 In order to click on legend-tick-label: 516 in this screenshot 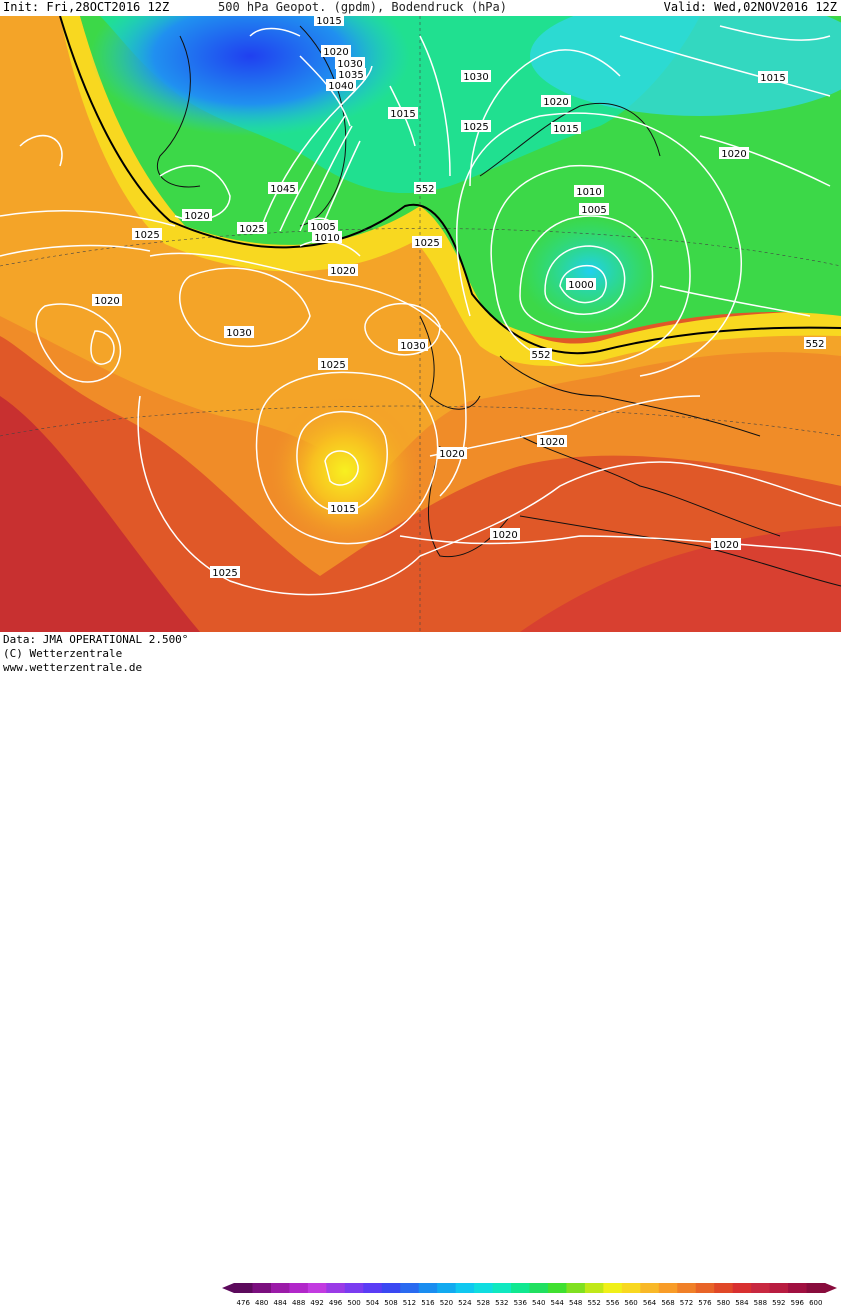, I will do `click(428, 1303)`.